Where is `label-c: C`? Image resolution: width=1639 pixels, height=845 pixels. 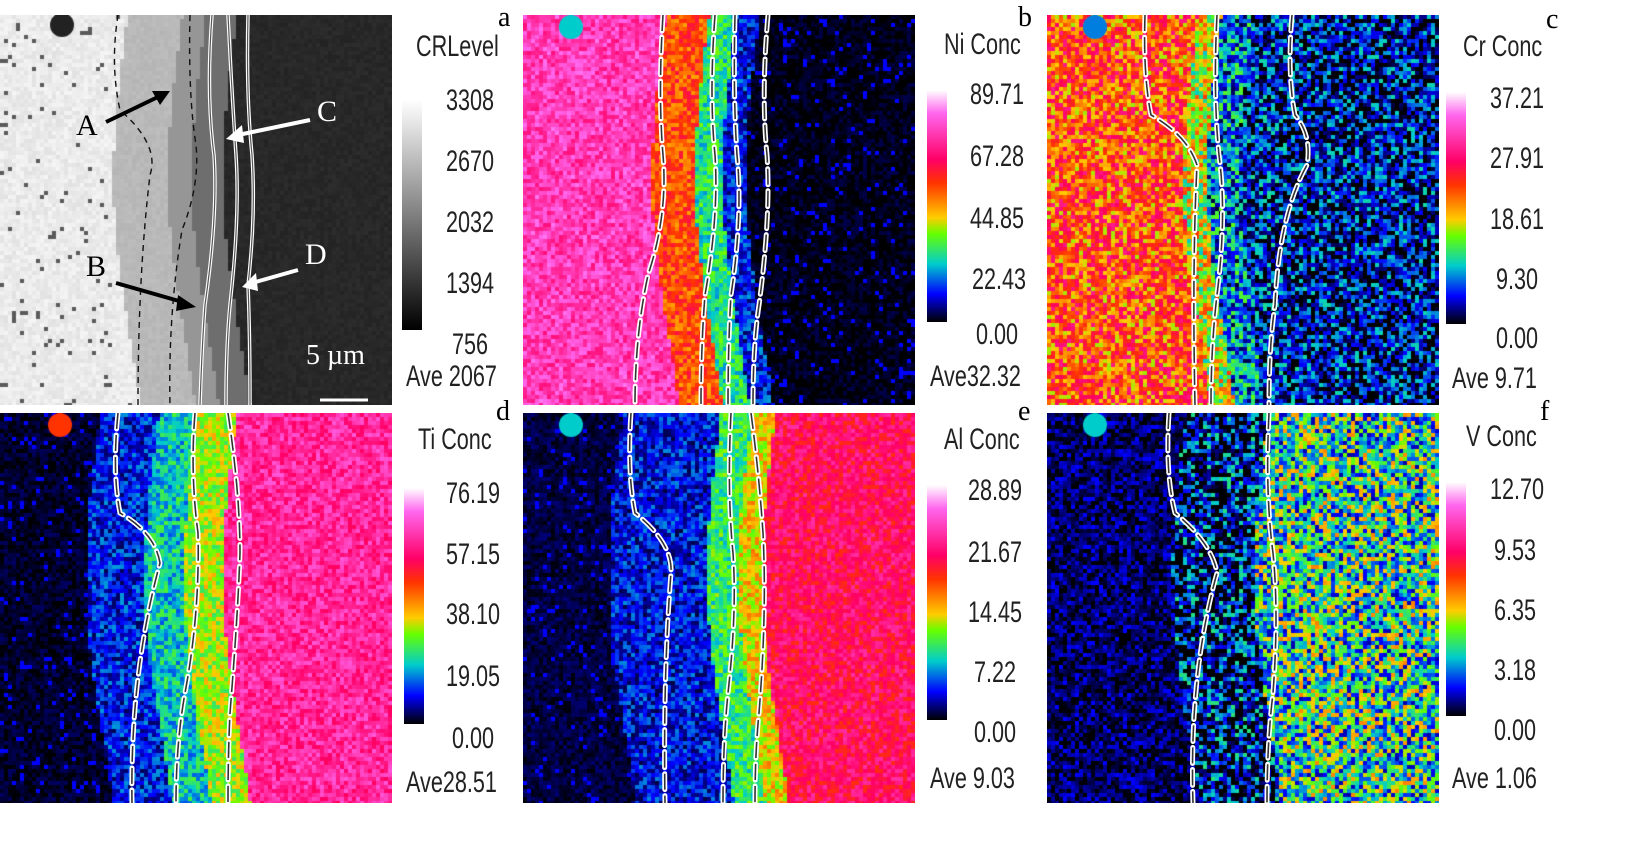
label-c: C is located at coordinates (327, 111).